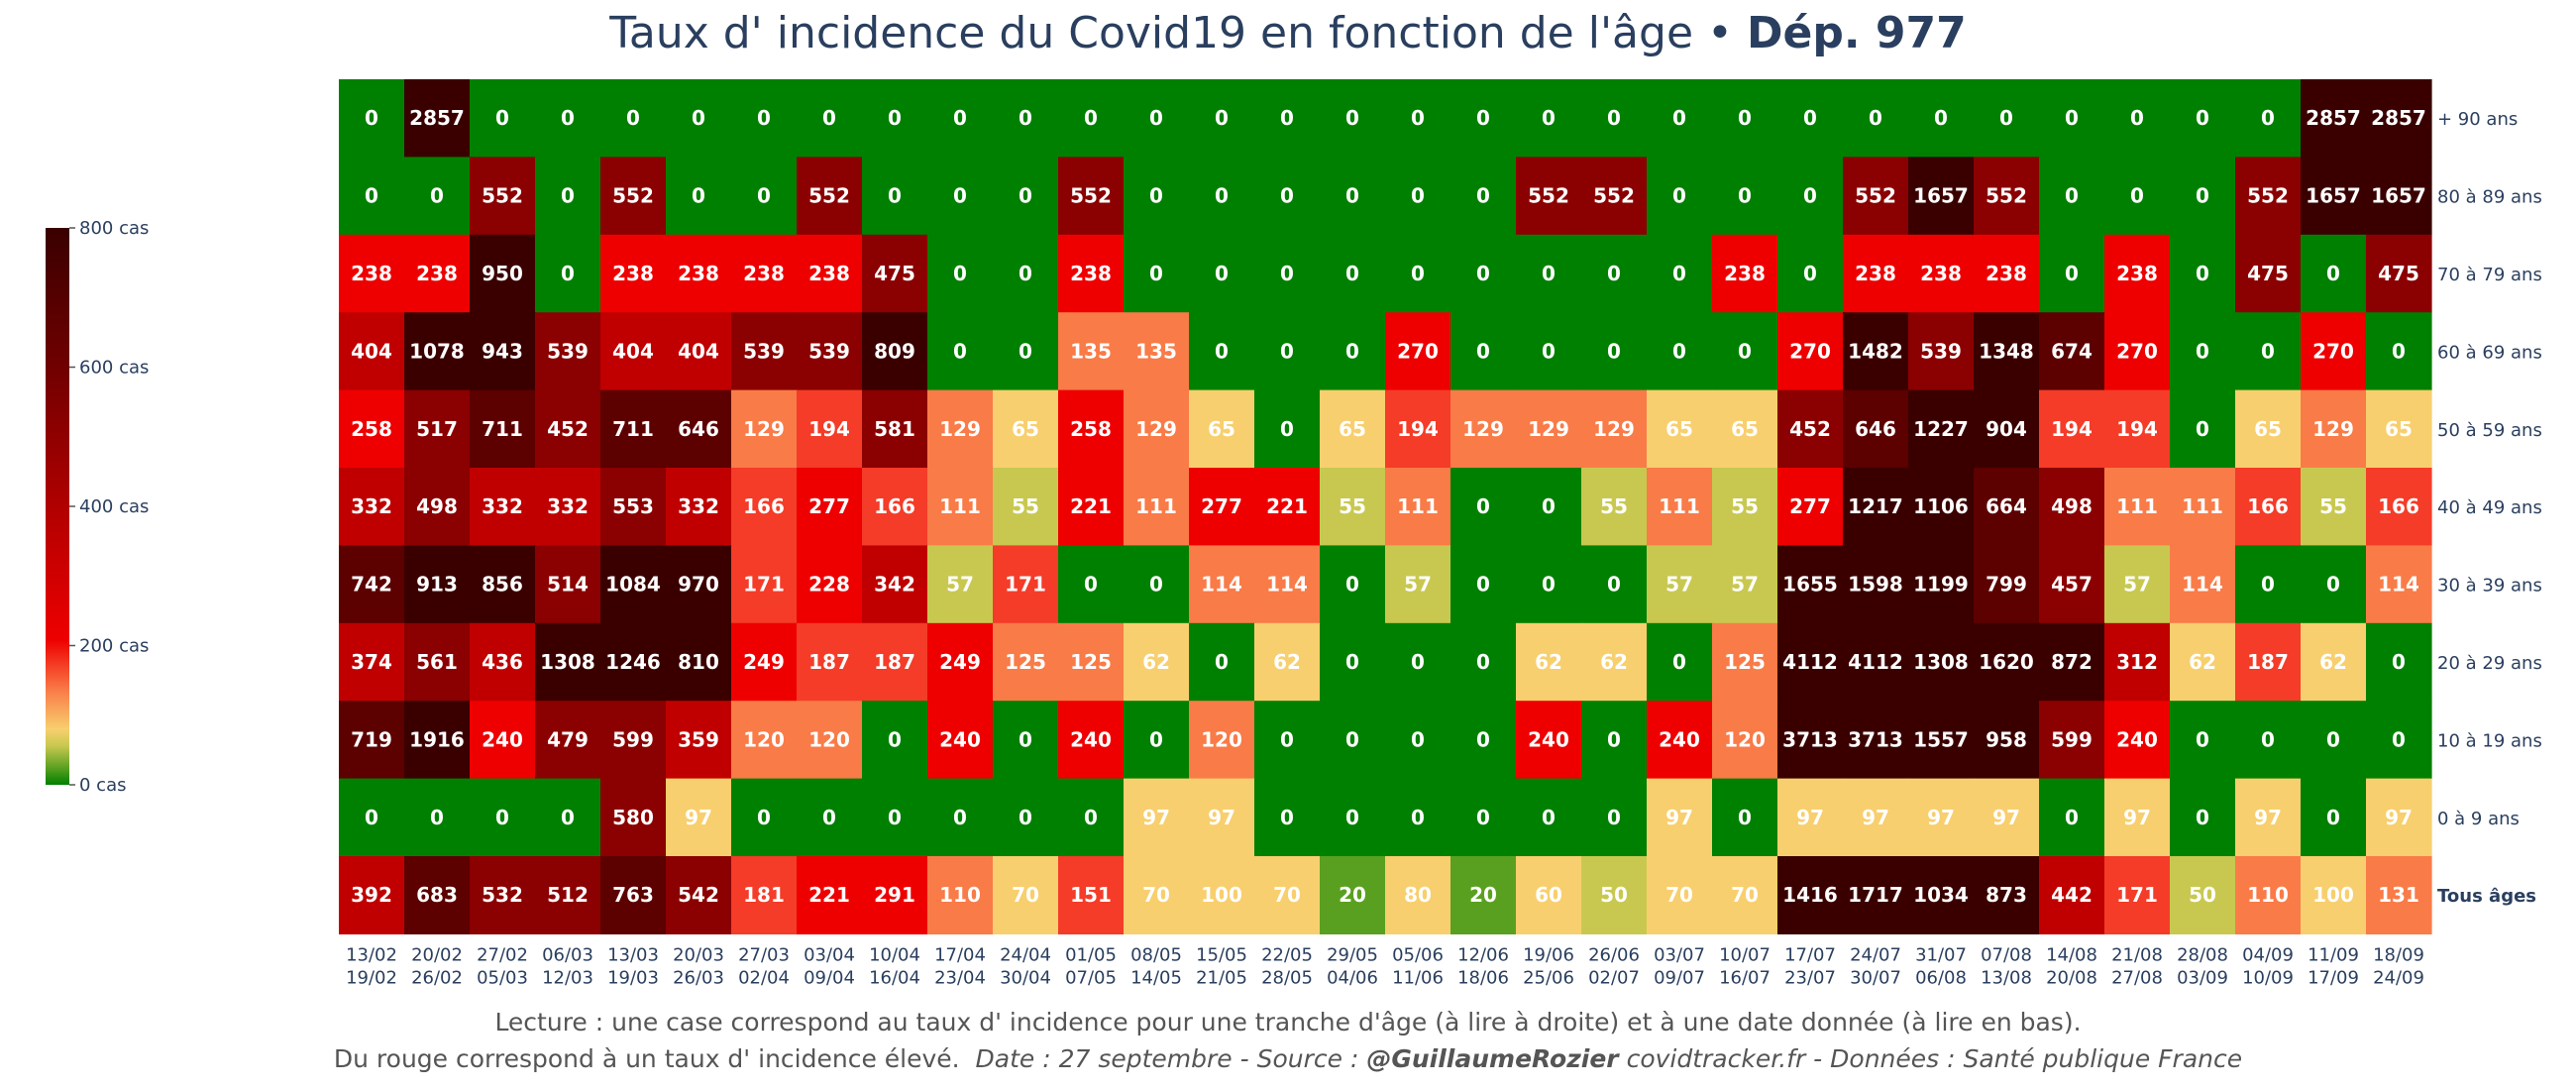  I want to click on y-tick-label: 60 à 69 ans, so click(2489, 352).